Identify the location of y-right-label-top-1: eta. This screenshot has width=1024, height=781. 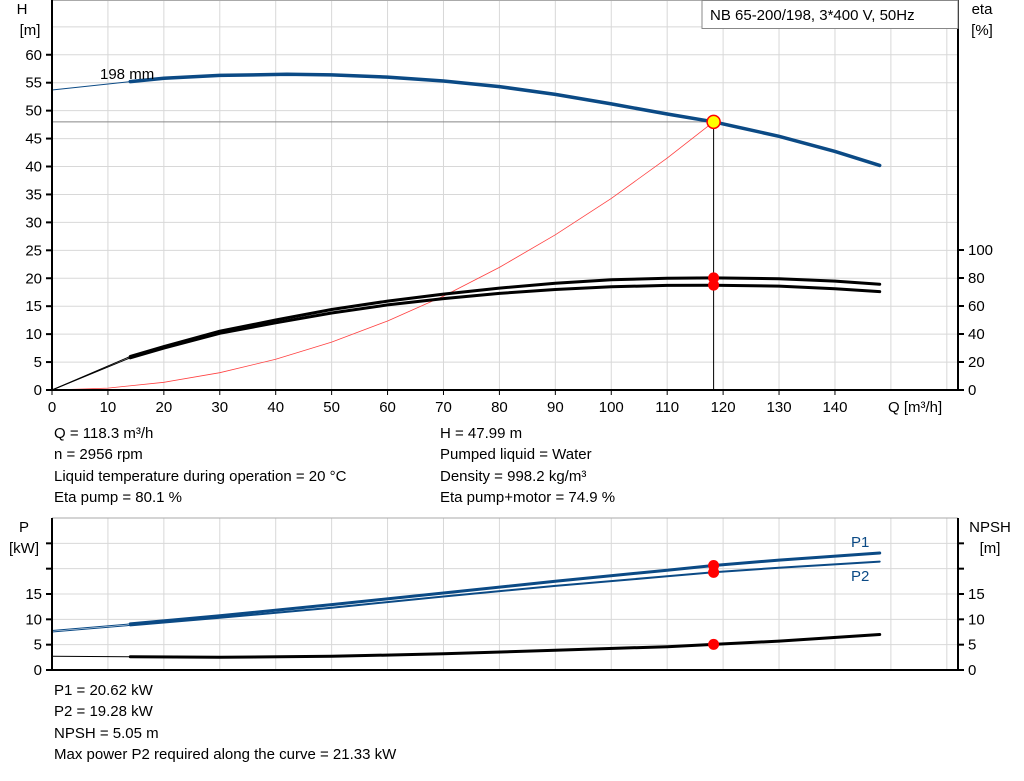
(983, 9).